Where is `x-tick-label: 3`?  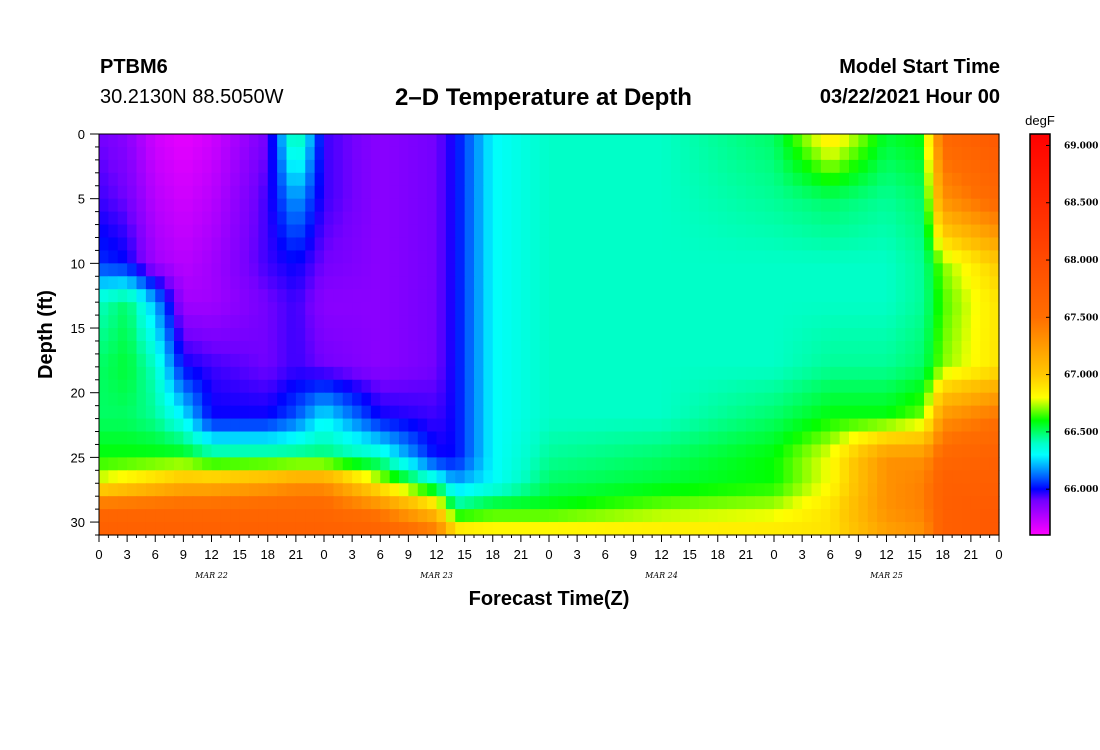 x-tick-label: 3 is located at coordinates (127, 554).